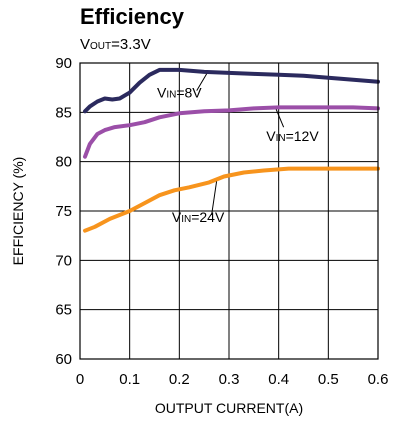  I want to click on x-tick-labels: 0 0.1 0.2 0.3 0.4 0.5 0.6, so click(232, 379).